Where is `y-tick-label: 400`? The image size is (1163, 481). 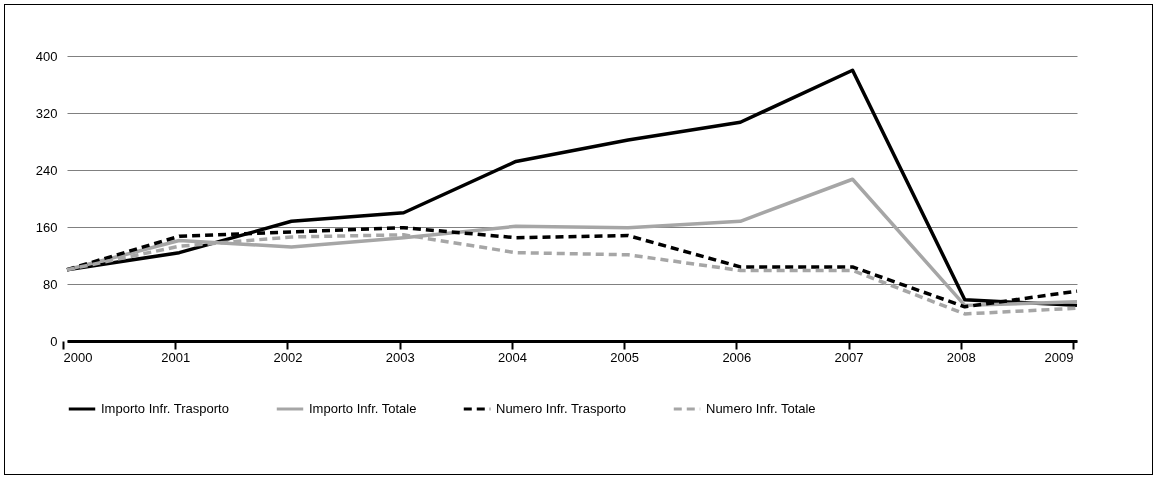
y-tick-label: 400 is located at coordinates (46, 56).